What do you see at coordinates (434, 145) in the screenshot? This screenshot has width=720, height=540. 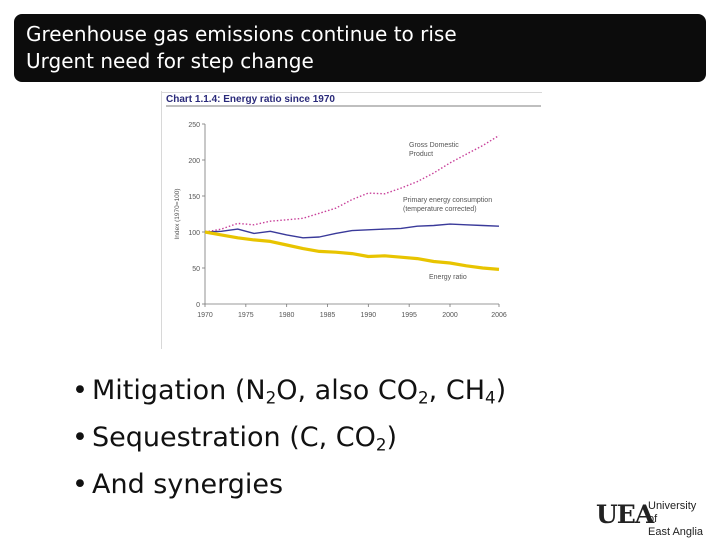 I see `series-label-gdp: Gross Domestic` at bounding box center [434, 145].